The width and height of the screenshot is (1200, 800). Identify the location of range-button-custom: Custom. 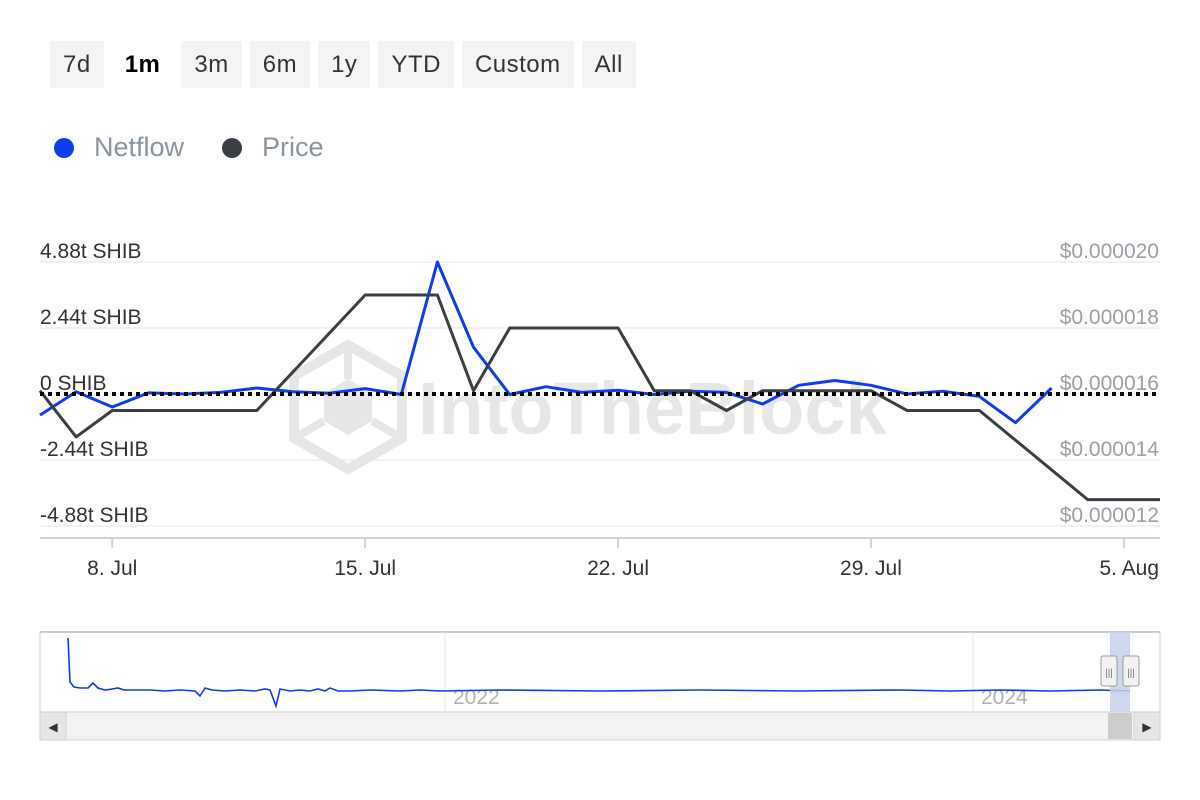
(517, 64).